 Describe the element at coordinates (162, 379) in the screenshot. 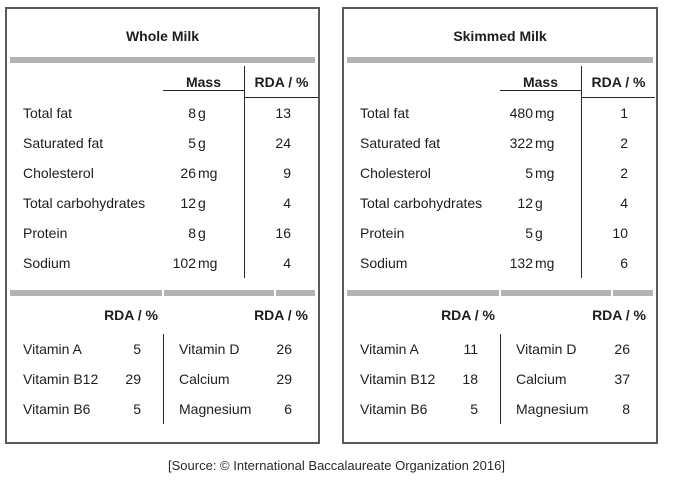

I see `micros-row: Vitamin B12 29 Calcium 29` at that location.